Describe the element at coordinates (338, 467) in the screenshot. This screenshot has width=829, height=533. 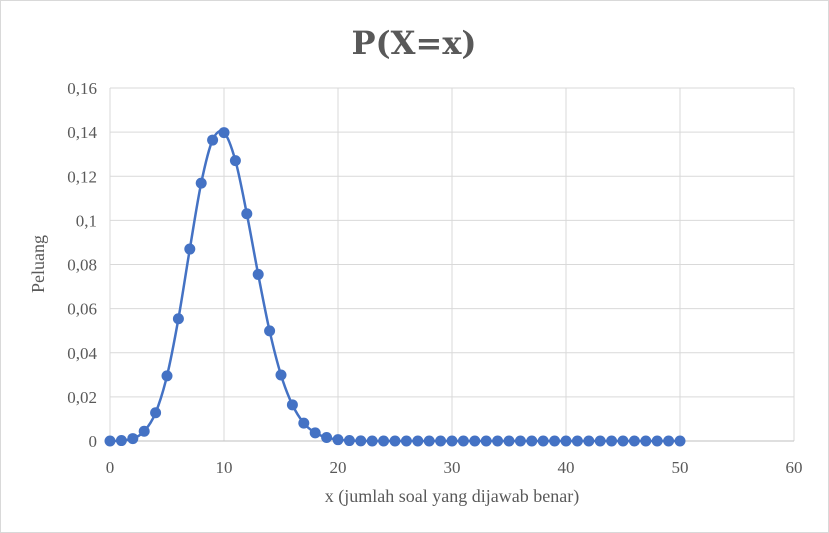
I see `x-tick-label: 20` at that location.